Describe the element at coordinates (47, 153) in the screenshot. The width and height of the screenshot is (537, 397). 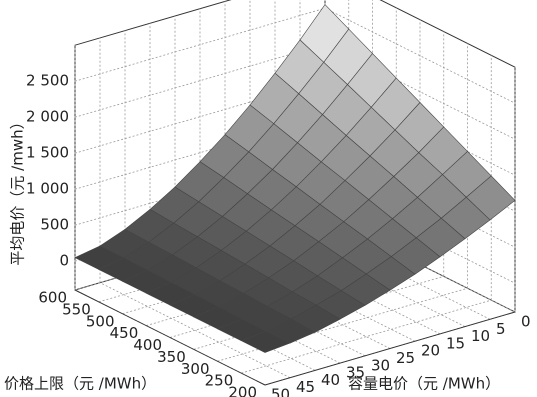
I see `z-tick-label: 1 500` at that location.